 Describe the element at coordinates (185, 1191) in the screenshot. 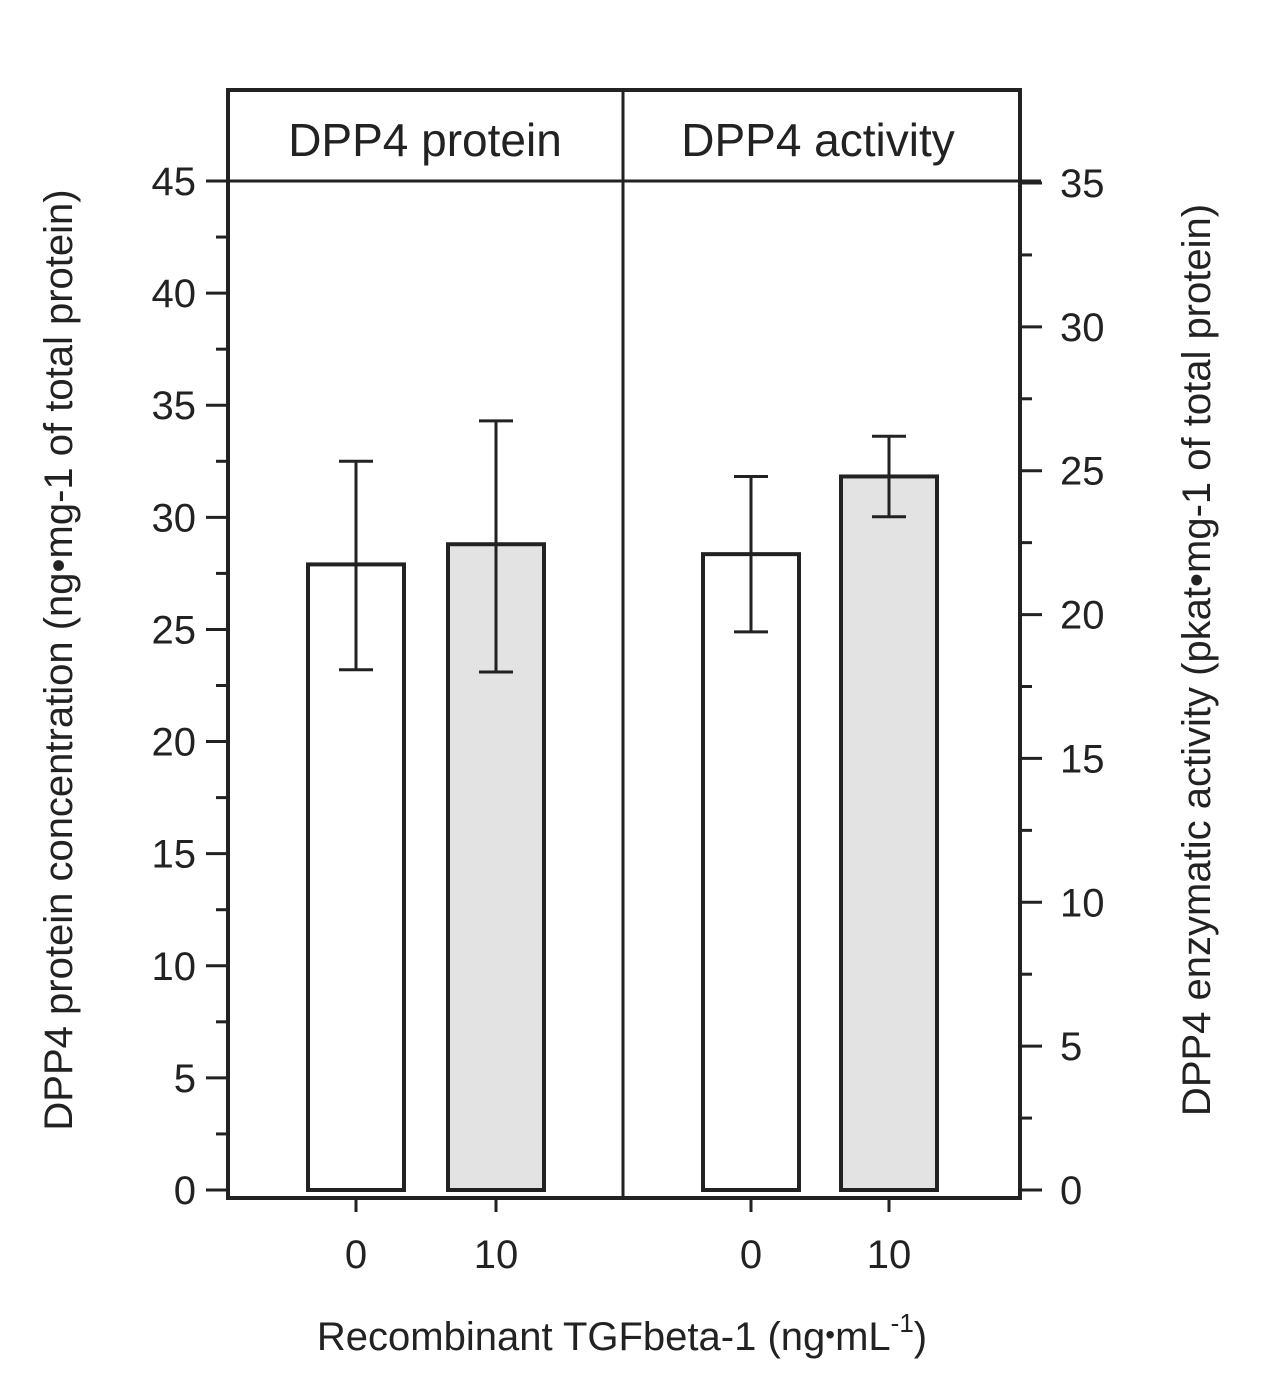

I see `left-tick-label: 0` at that location.